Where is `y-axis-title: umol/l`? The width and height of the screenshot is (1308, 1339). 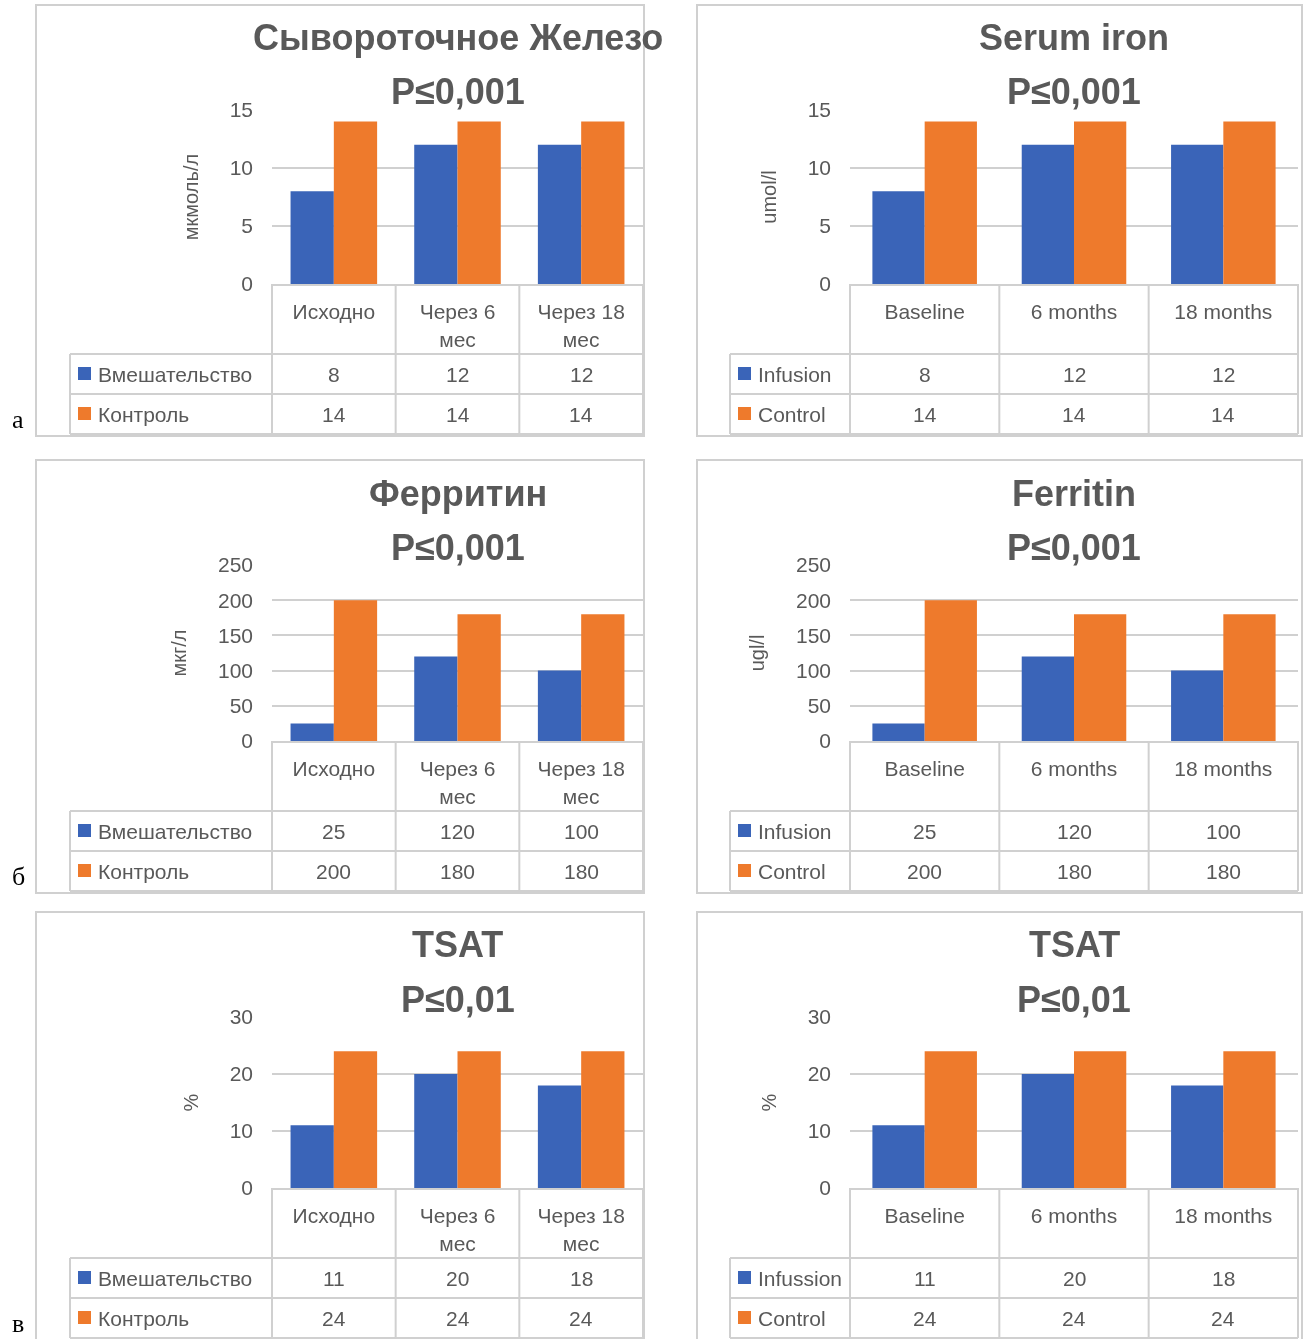 y-axis-title: umol/l is located at coordinates (769, 197).